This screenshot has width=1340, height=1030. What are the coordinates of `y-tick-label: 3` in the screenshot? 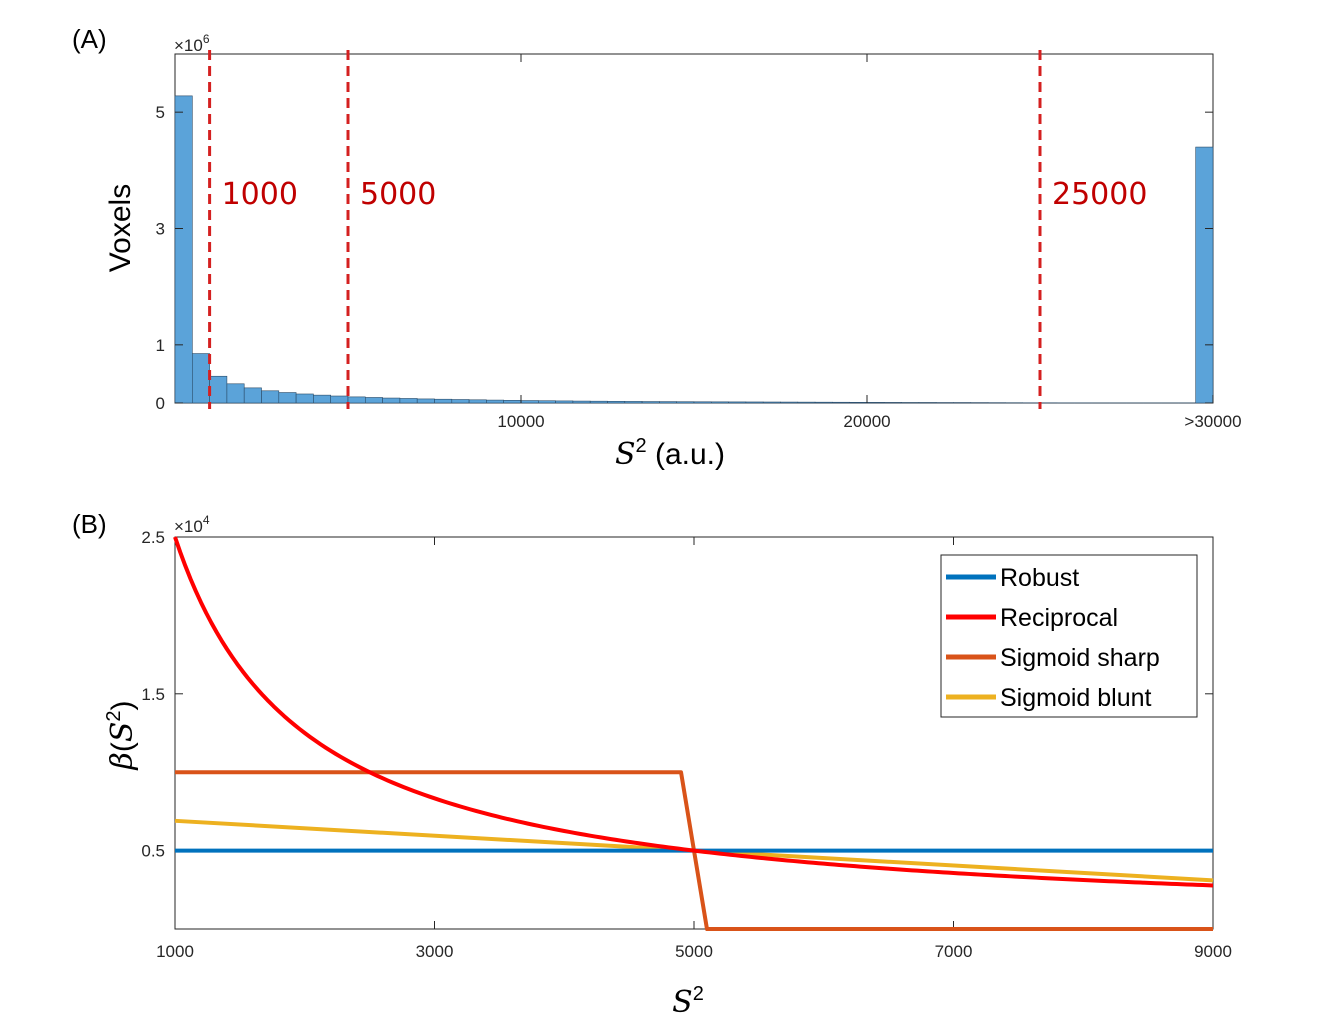 It's located at (160, 229).